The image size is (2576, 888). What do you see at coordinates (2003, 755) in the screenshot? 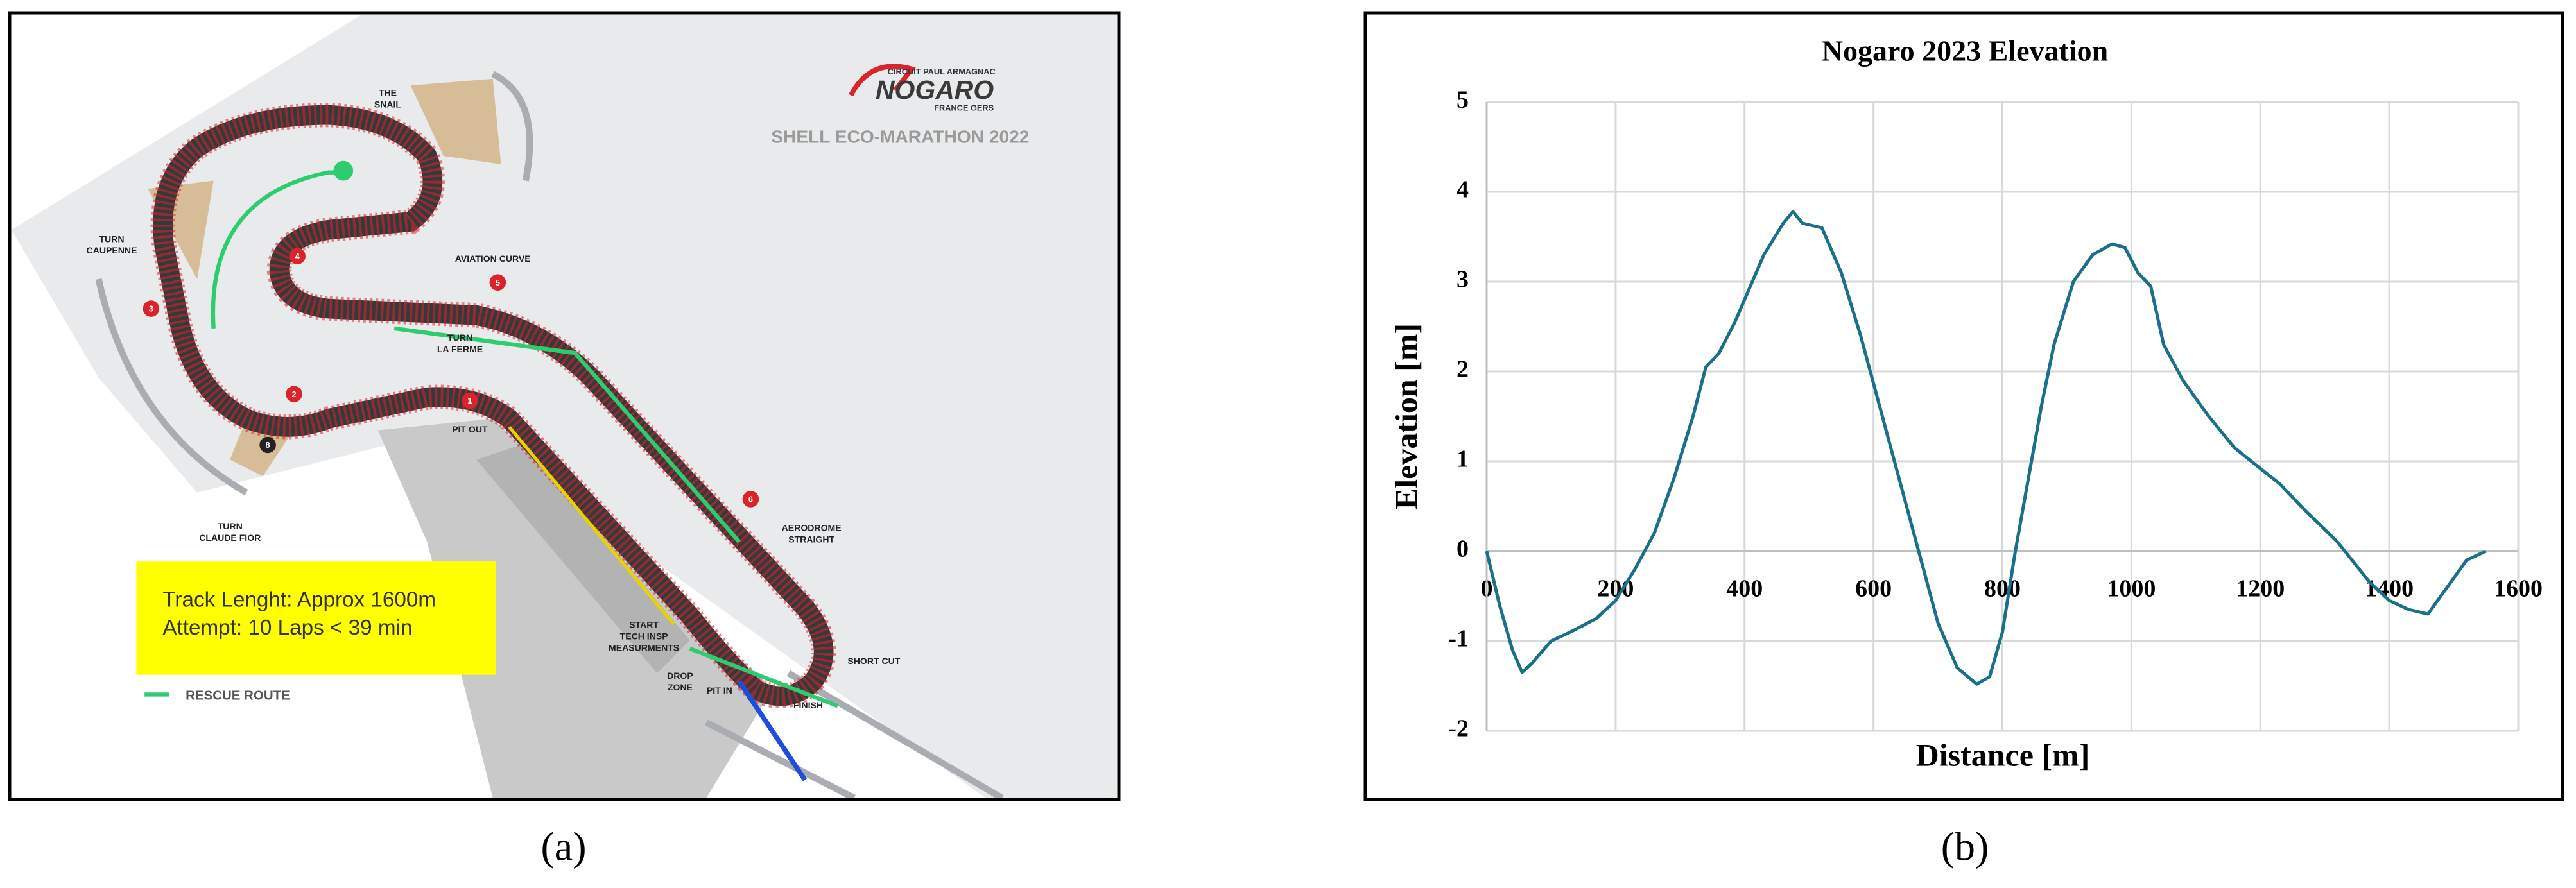
I see `x-axis-label: Distance [m]` at bounding box center [2003, 755].